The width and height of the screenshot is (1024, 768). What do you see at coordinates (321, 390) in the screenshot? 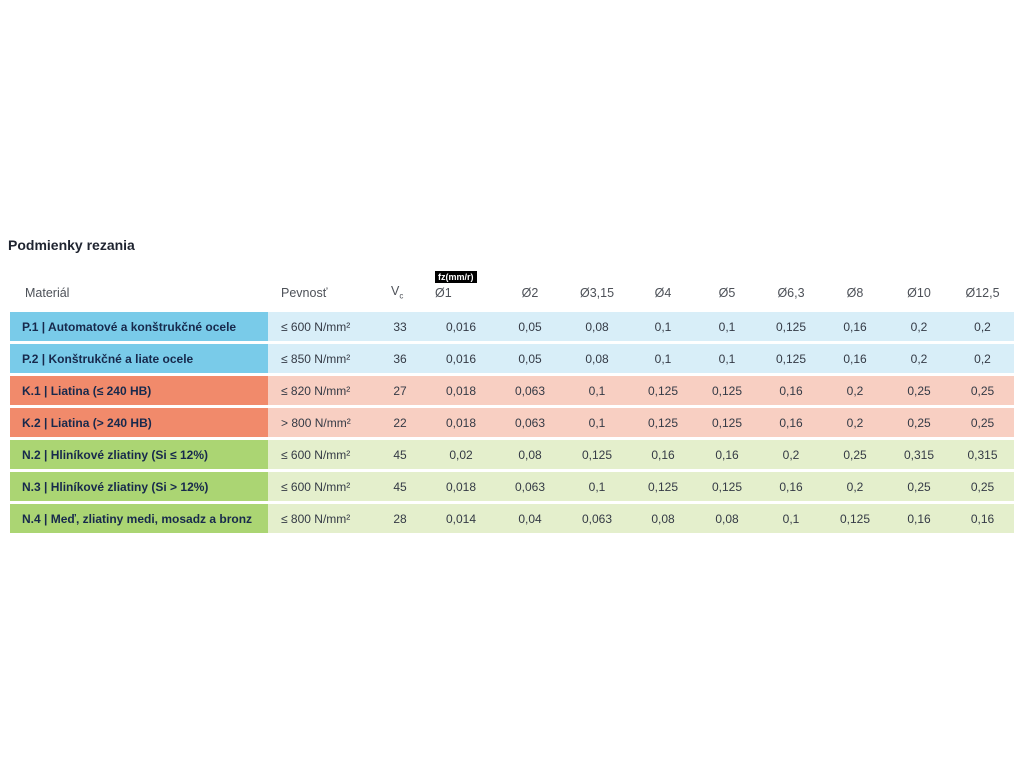
I see `strength-cell: ≤ 820 N/mm²` at bounding box center [321, 390].